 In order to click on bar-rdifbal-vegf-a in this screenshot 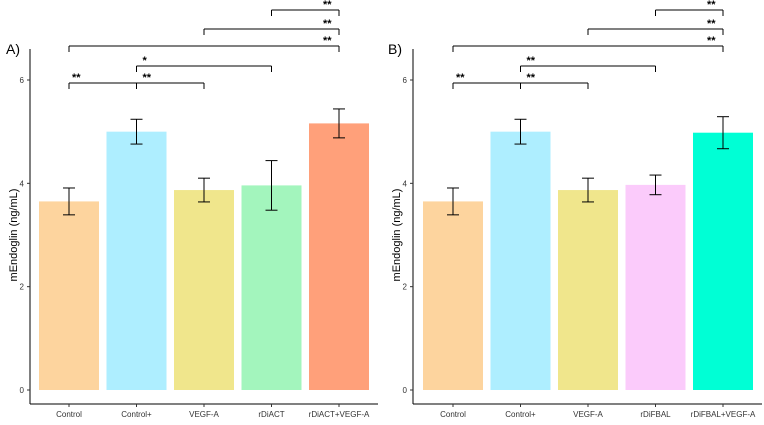, I will do `click(723, 261)`.